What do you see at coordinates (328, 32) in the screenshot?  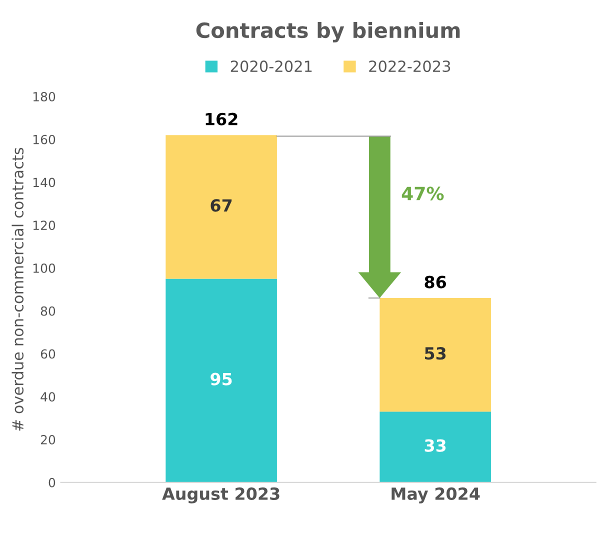 I see `chart-title: Contracts by biennium` at bounding box center [328, 32].